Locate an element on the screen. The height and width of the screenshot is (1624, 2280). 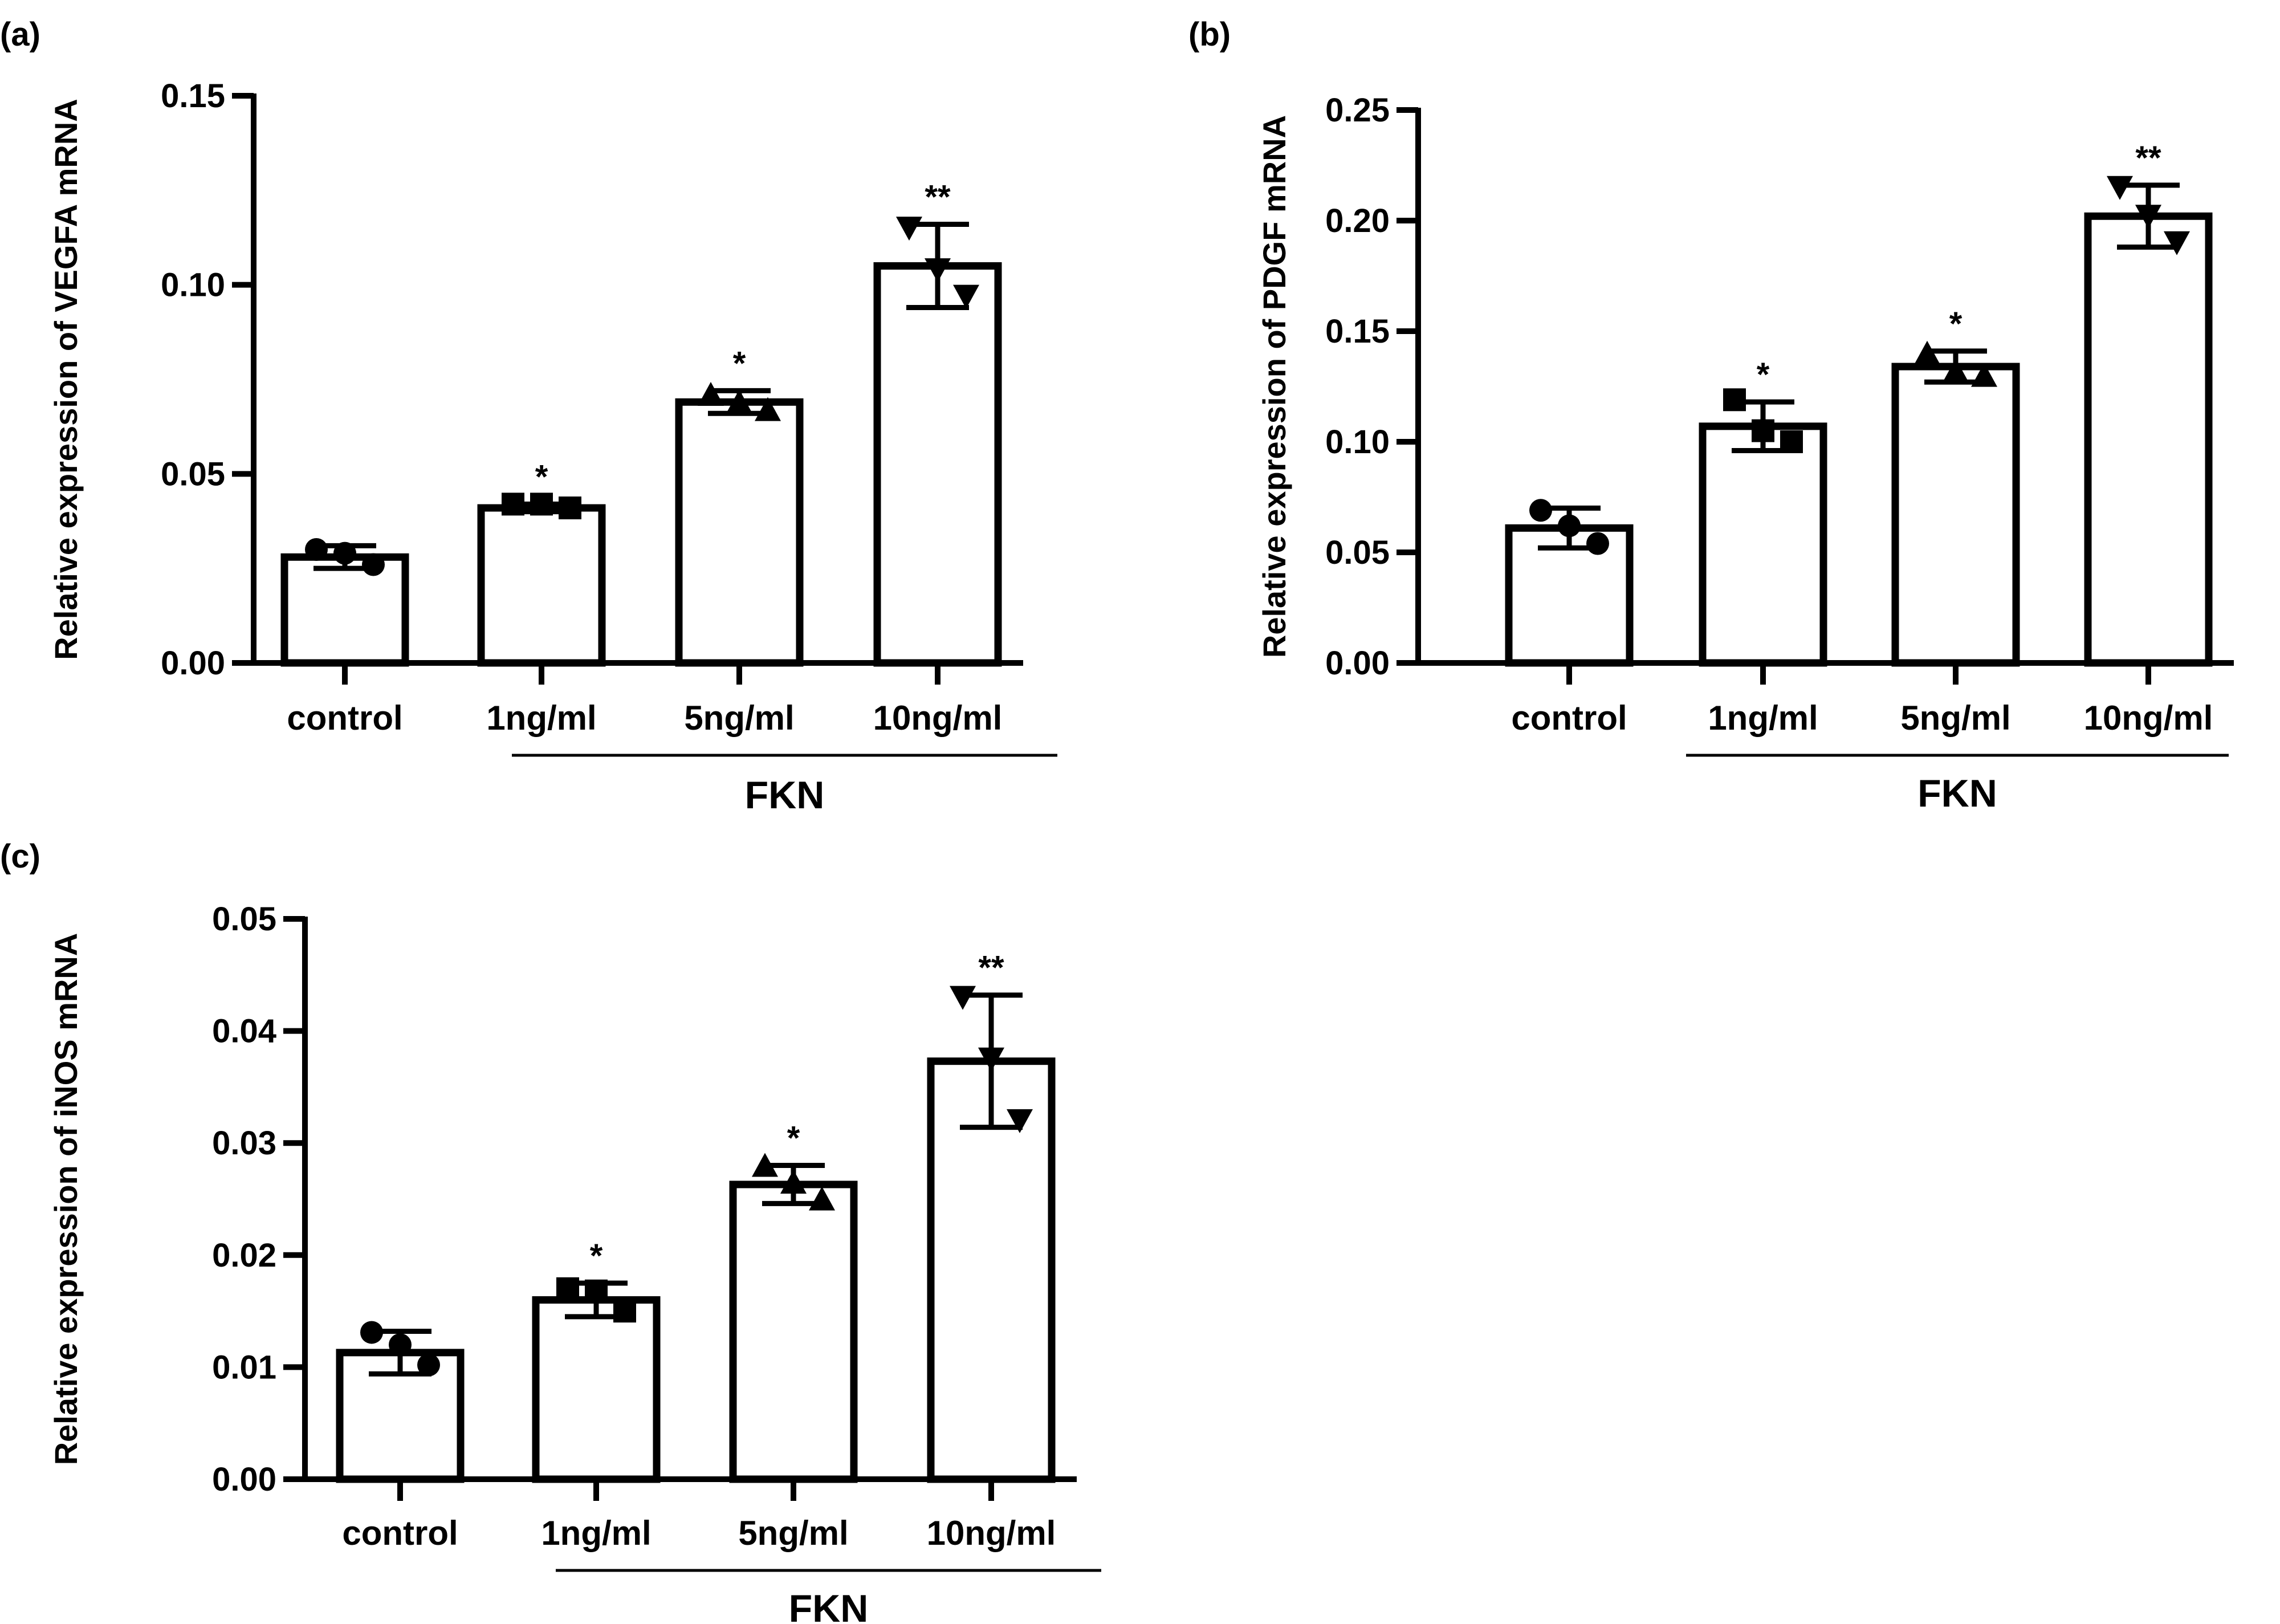
y-axis-title: Relative expression of PDGF mRNA is located at coordinates (1274, 387).